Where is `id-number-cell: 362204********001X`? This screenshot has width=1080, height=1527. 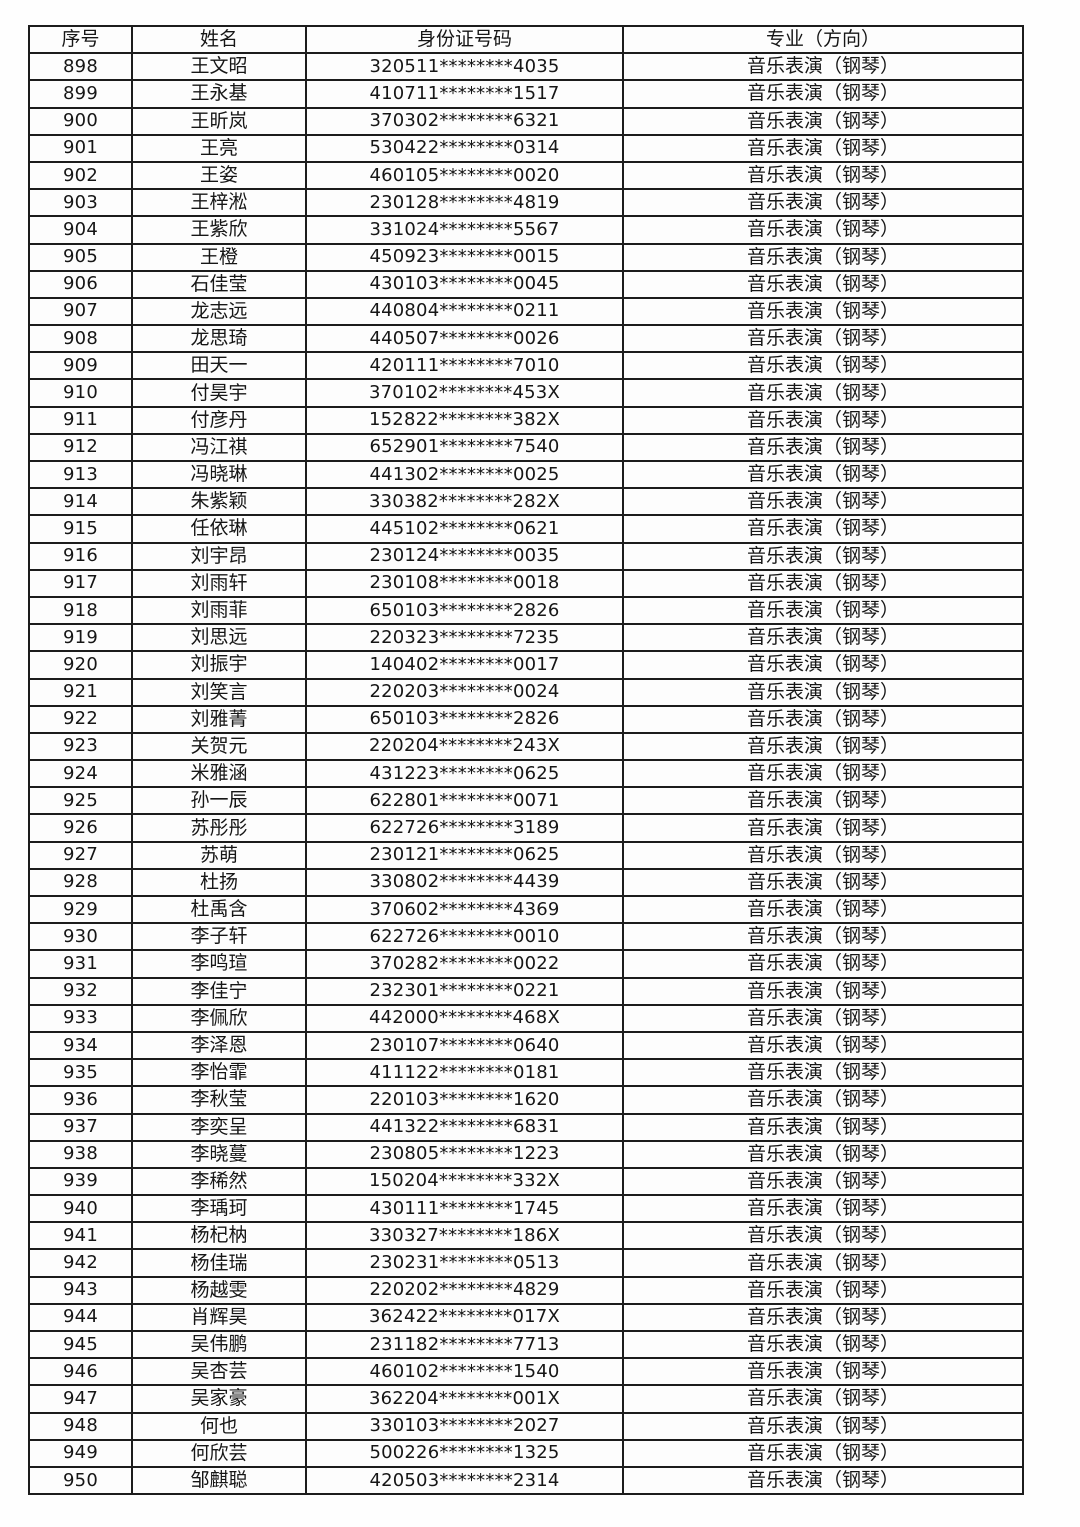
id-number-cell: 362204********001X is located at coordinates (464, 1399).